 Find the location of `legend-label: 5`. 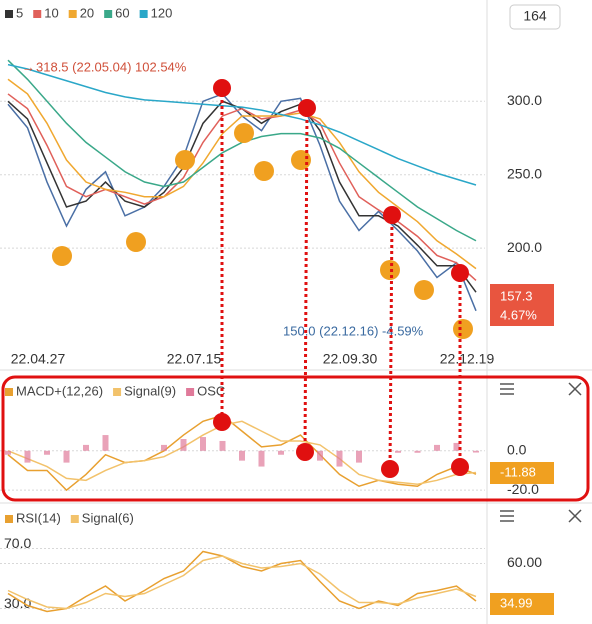

legend-label: 5 is located at coordinates (19, 12).